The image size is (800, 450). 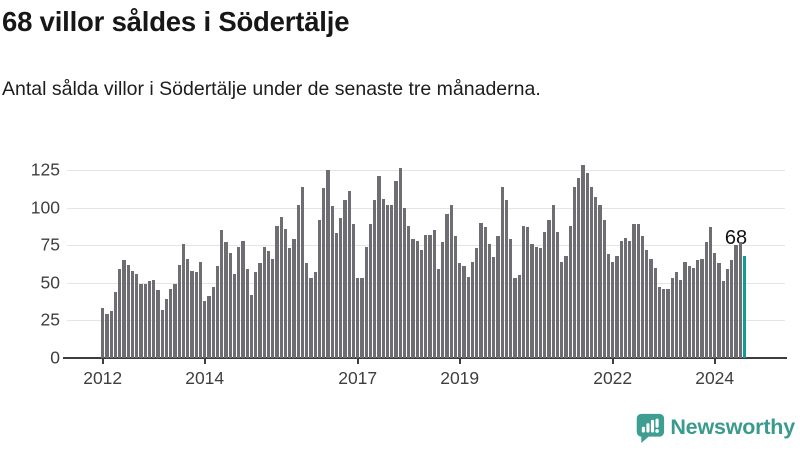 I want to click on y-axis-tick-label: 50, so click(x=50, y=282).